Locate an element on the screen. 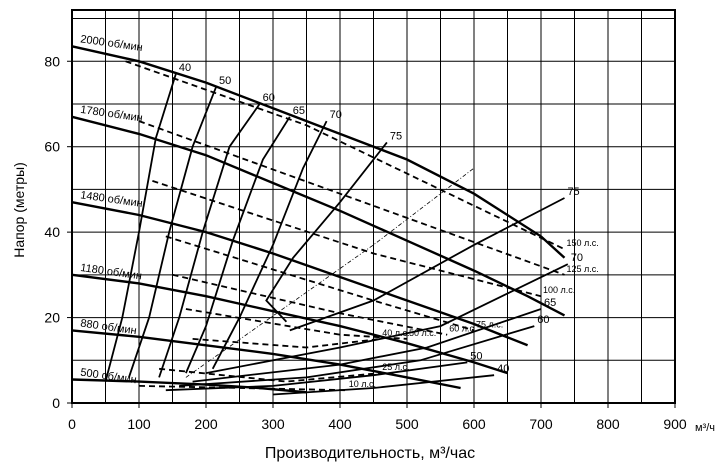 This screenshot has height=466, width=720. power-line-label: 125 л.с. is located at coordinates (582, 269).